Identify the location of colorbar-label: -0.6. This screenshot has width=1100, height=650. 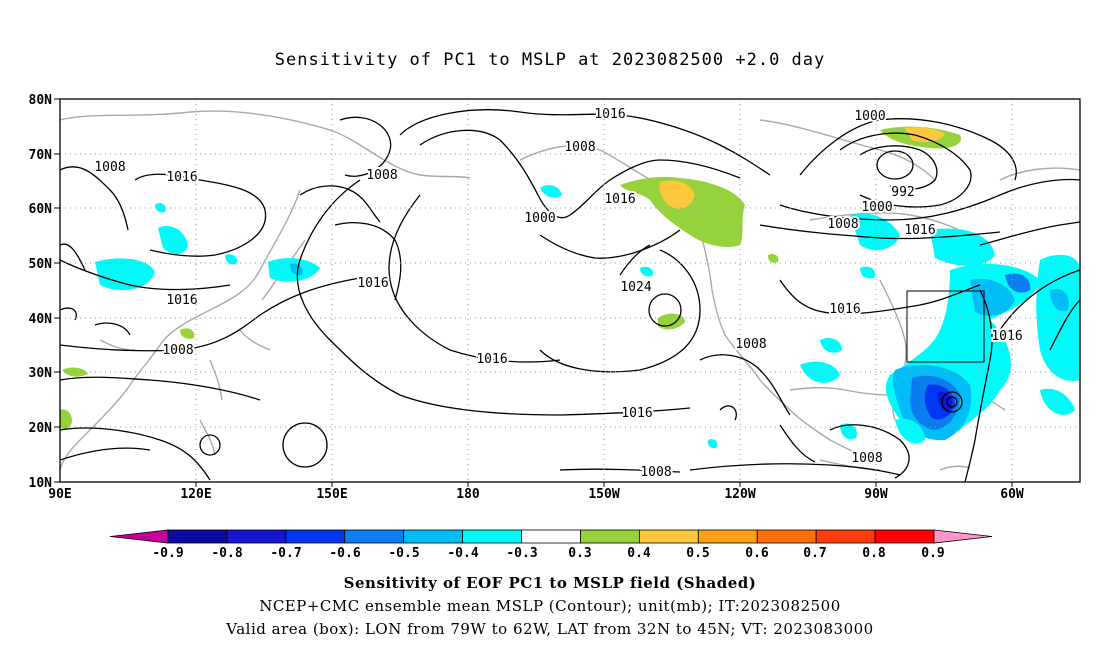
(344, 553).